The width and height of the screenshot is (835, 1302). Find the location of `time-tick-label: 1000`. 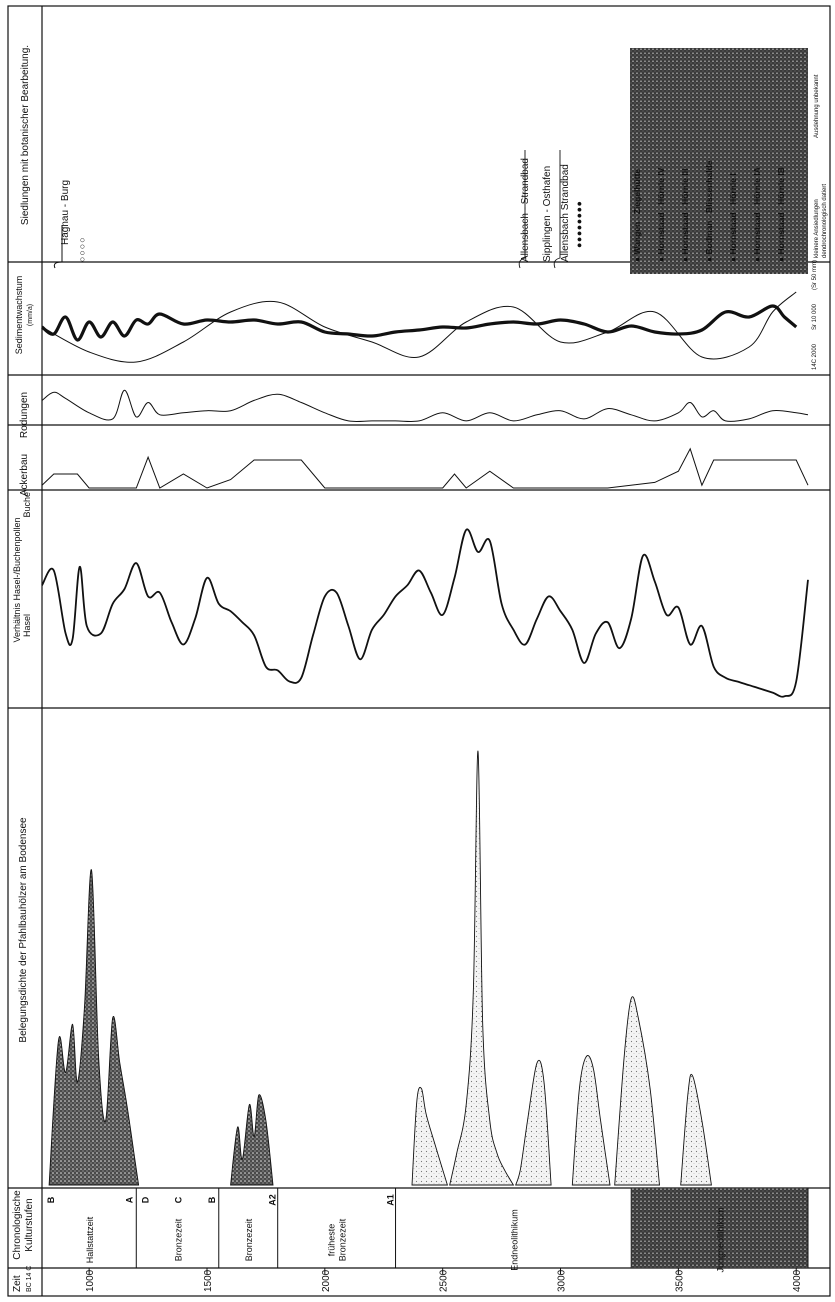

time-tick-label: 1000 is located at coordinates (90, 1280).